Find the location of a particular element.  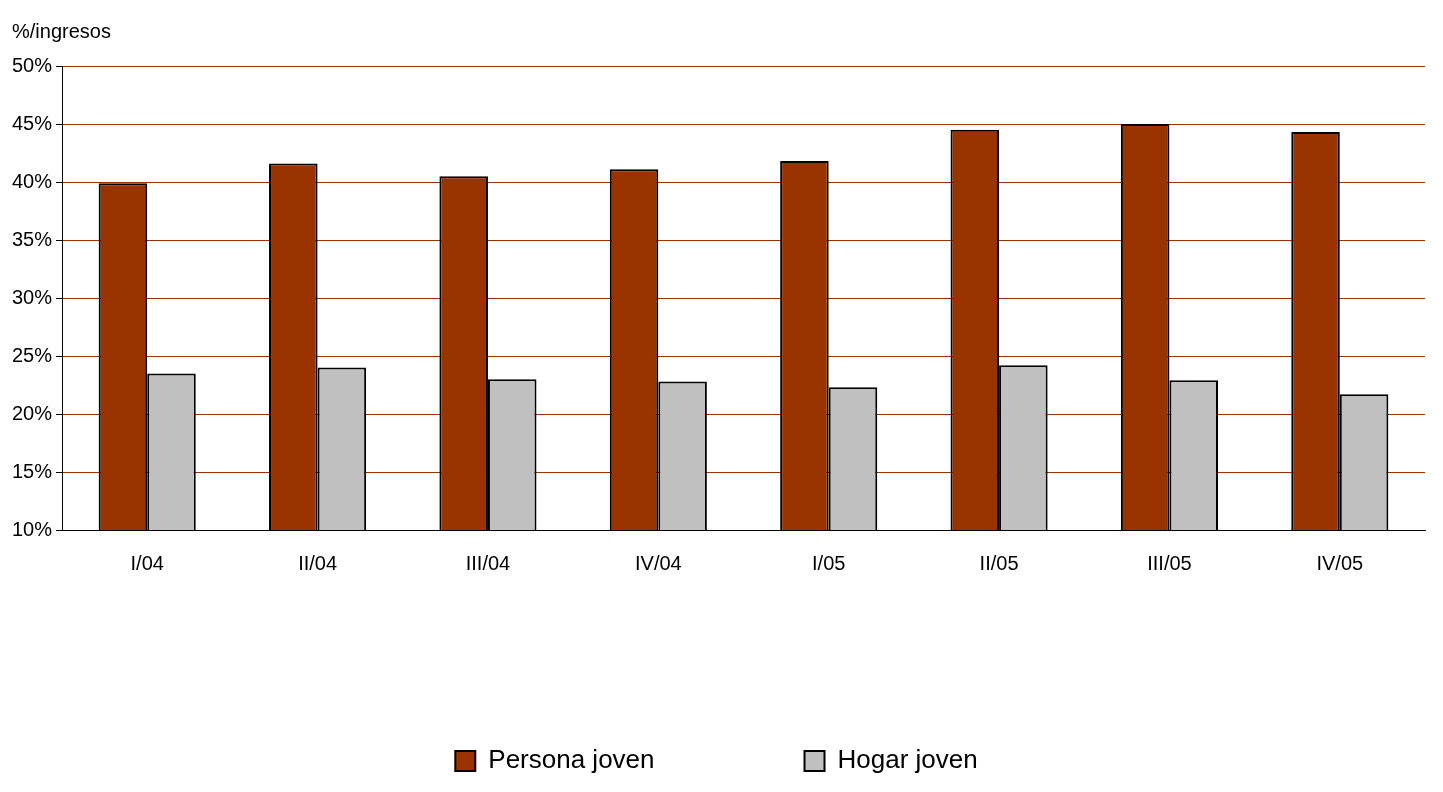

x-tick-label: II/05 is located at coordinates (999, 562).